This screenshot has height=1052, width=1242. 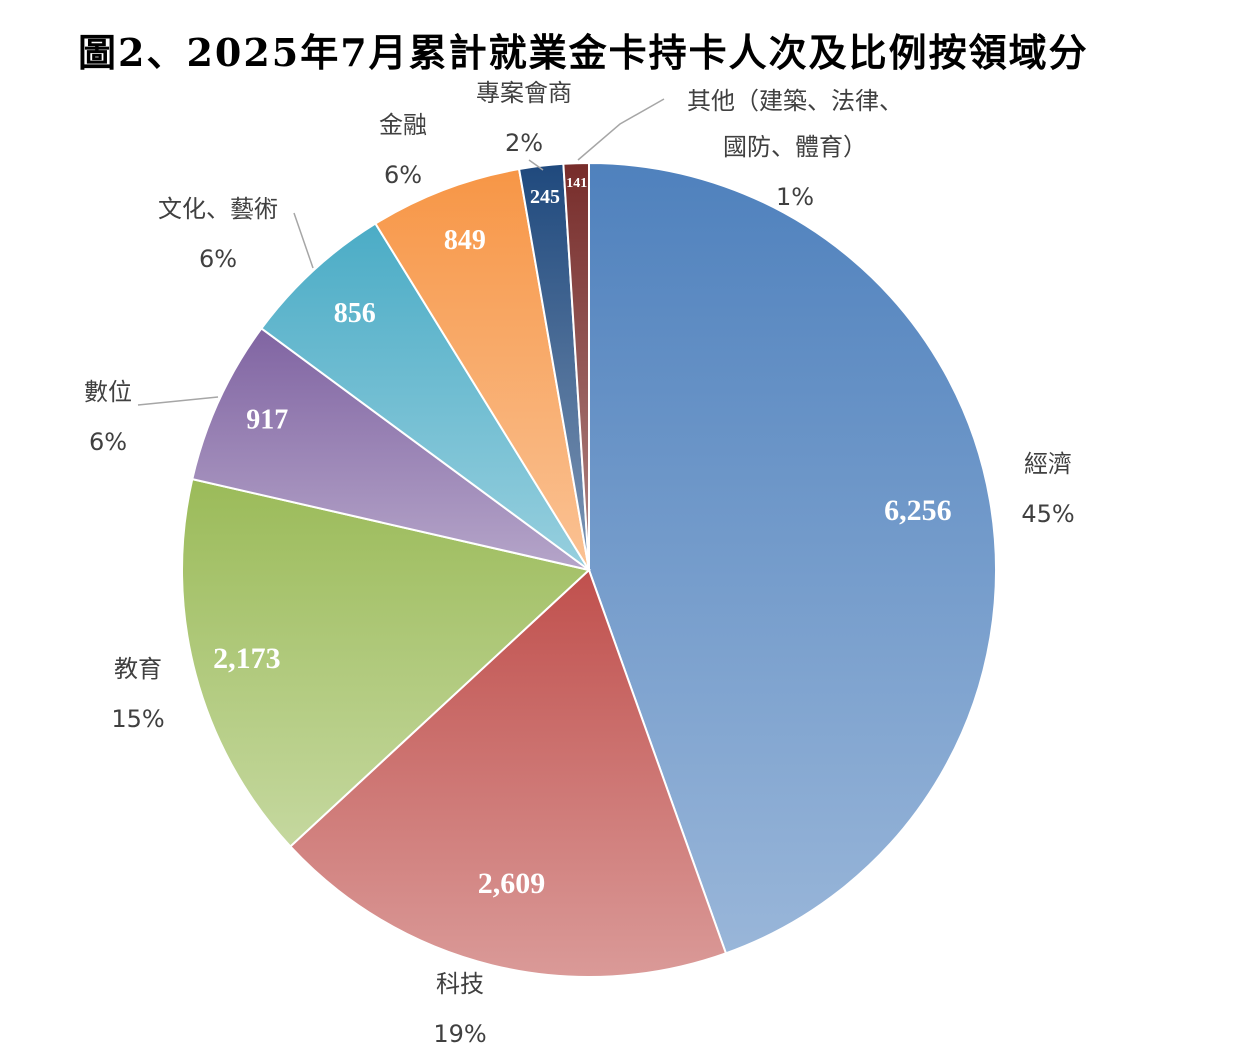 What do you see at coordinates (576, 183) in the screenshot?
I see `value-label-8: 141` at bounding box center [576, 183].